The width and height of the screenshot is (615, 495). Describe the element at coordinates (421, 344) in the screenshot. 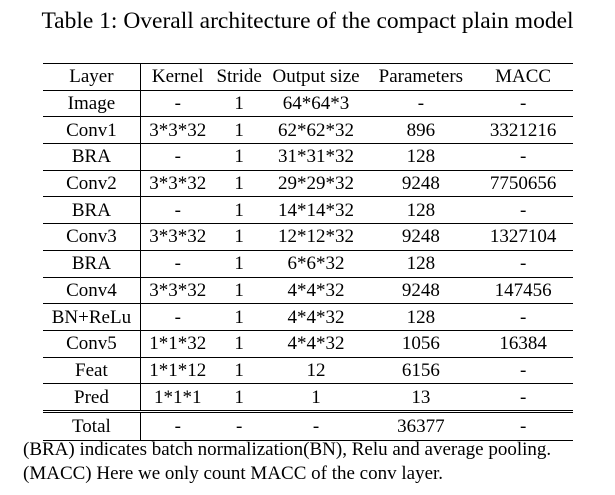

I see `cell-parameters: 1056` at that location.